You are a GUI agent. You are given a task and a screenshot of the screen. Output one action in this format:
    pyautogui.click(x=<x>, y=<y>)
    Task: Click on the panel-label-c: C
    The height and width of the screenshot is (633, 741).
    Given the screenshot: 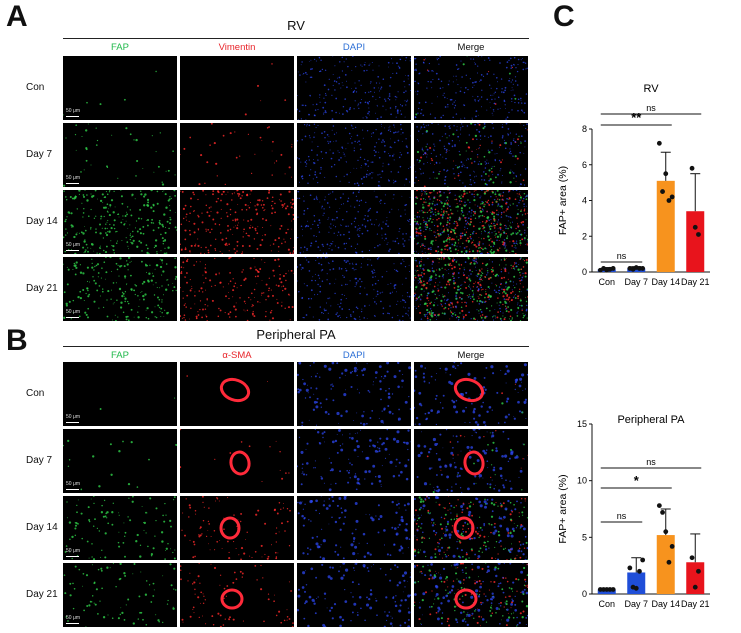 What is the action you would take?
    pyautogui.click(x=564, y=16)
    